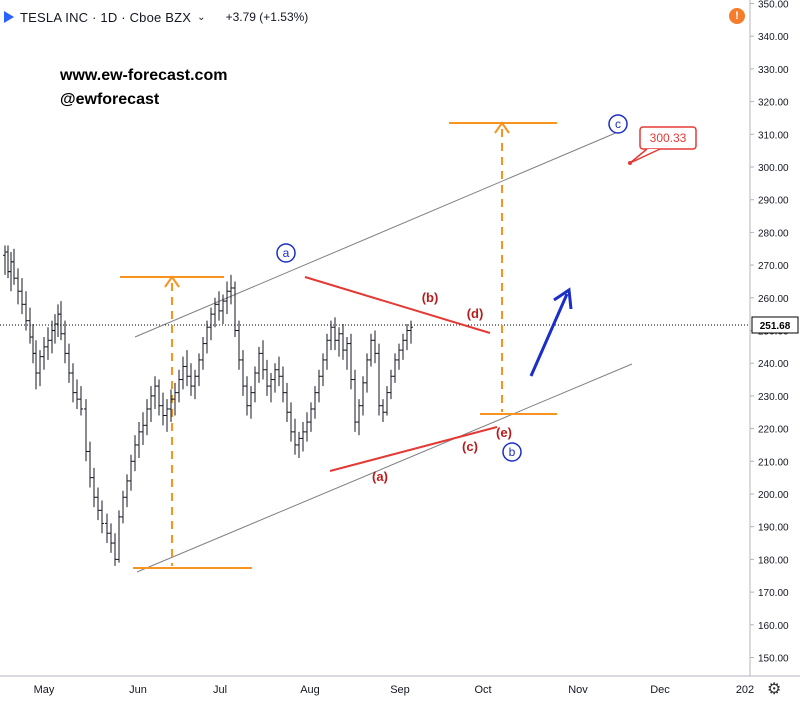 This screenshot has height=705, width=800. I want to click on target-callout-label: 300.33, so click(668, 138).